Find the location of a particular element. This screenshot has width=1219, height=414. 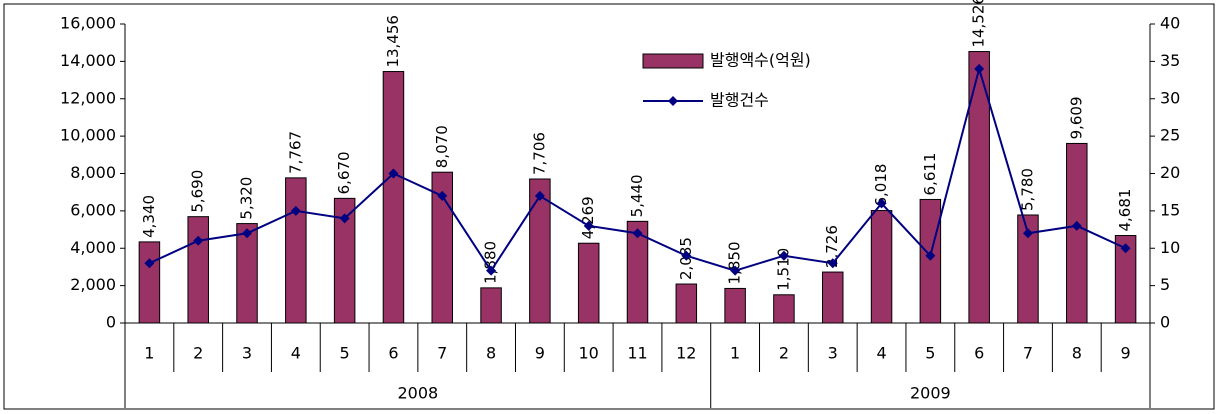

legend-marker is located at coordinates (673, 101).